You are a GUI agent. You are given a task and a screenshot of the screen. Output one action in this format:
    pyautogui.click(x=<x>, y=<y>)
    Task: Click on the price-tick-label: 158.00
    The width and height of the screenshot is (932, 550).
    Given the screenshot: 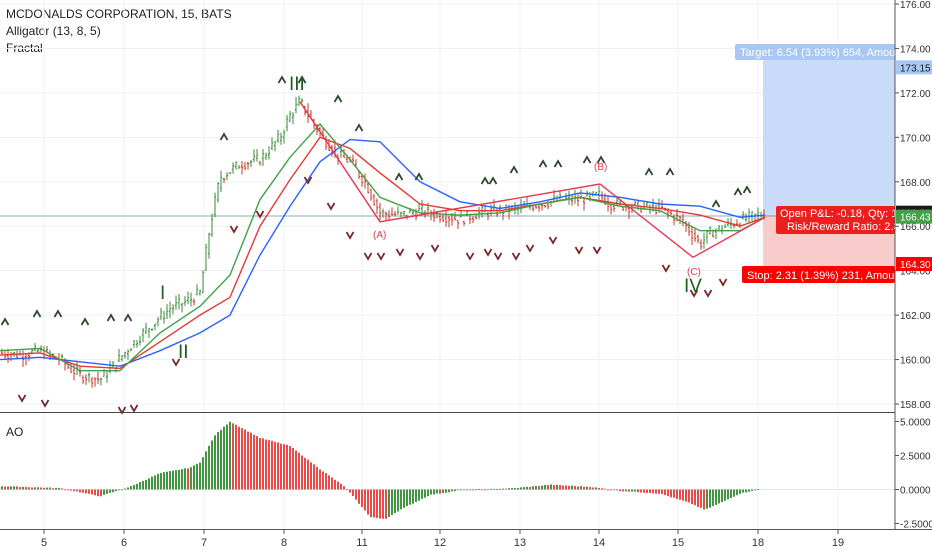 What is the action you would take?
    pyautogui.click(x=915, y=405)
    